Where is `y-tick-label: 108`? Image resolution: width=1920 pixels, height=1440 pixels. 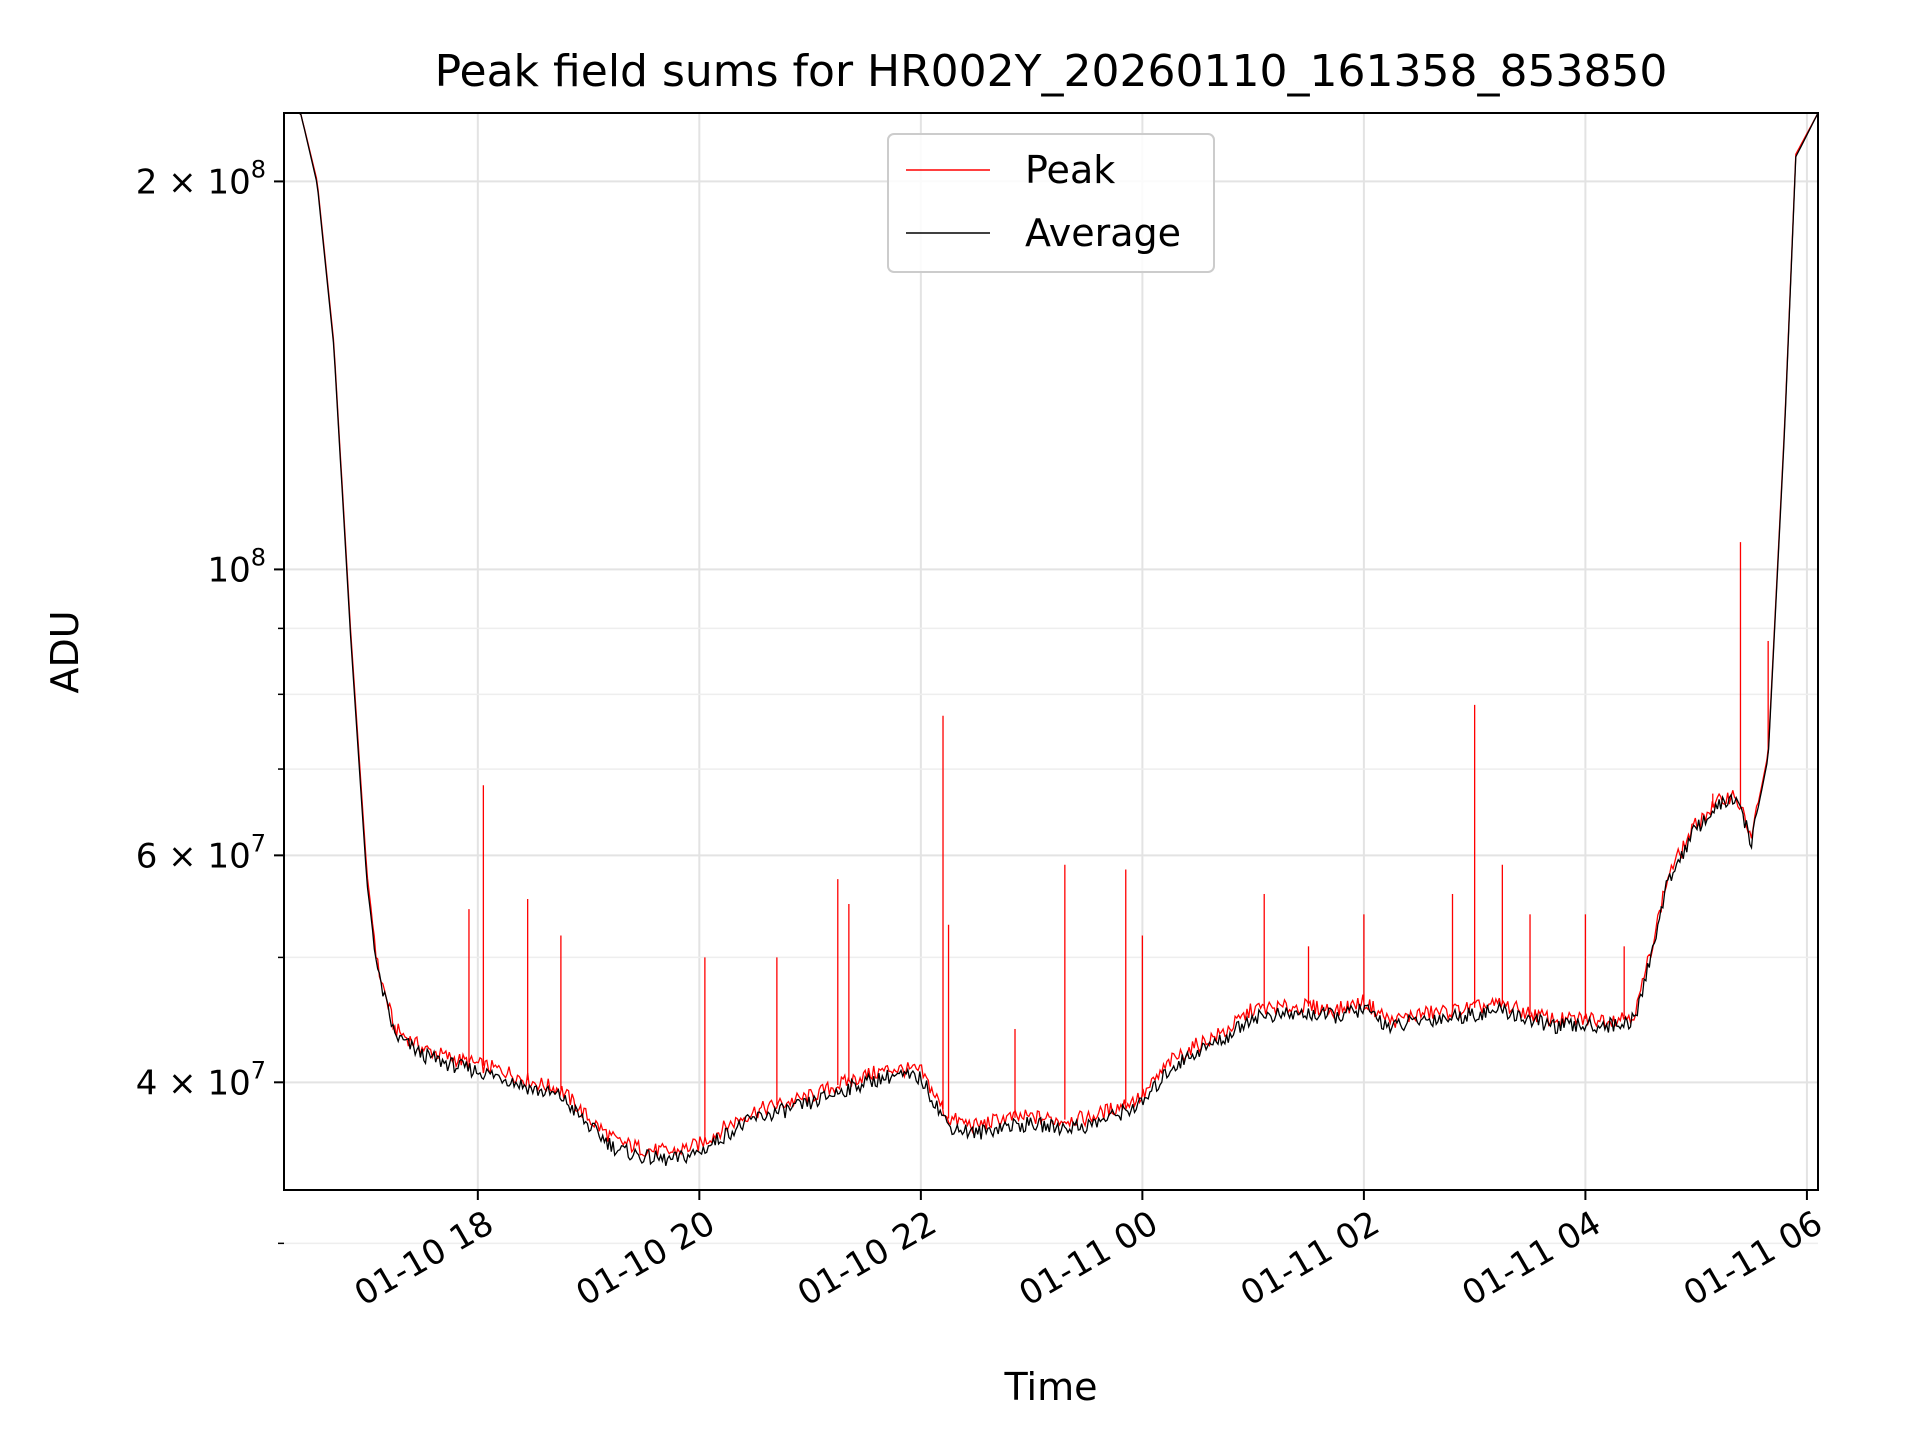
y-tick-label: 108 is located at coordinates (236, 566).